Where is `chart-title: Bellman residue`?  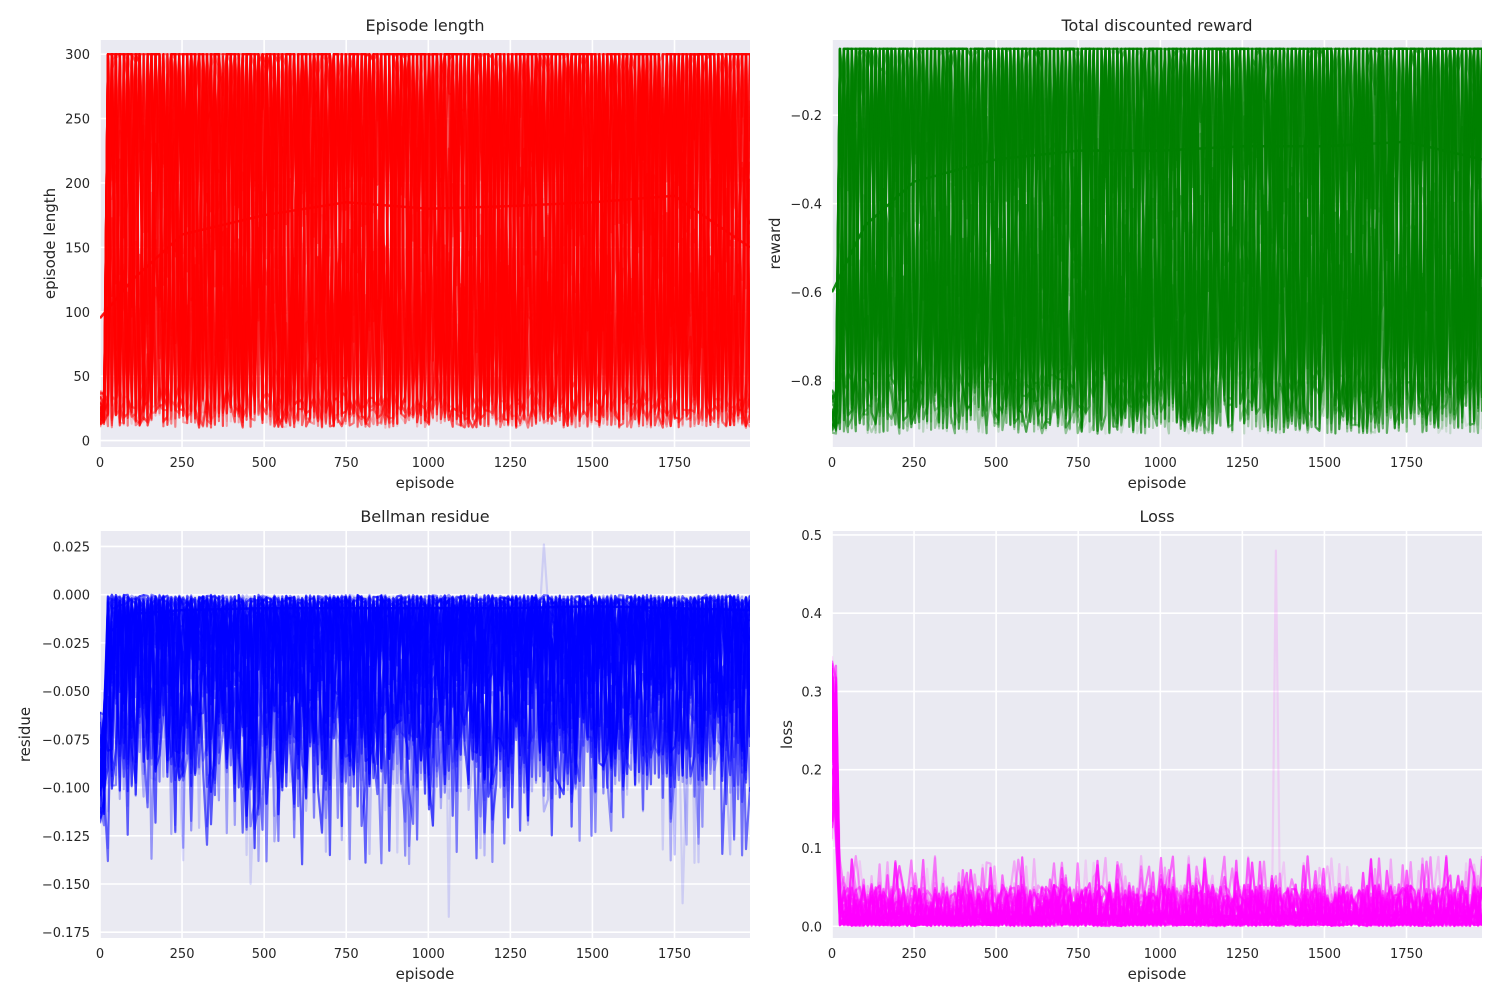
chart-title: Bellman residue is located at coordinates (424, 516).